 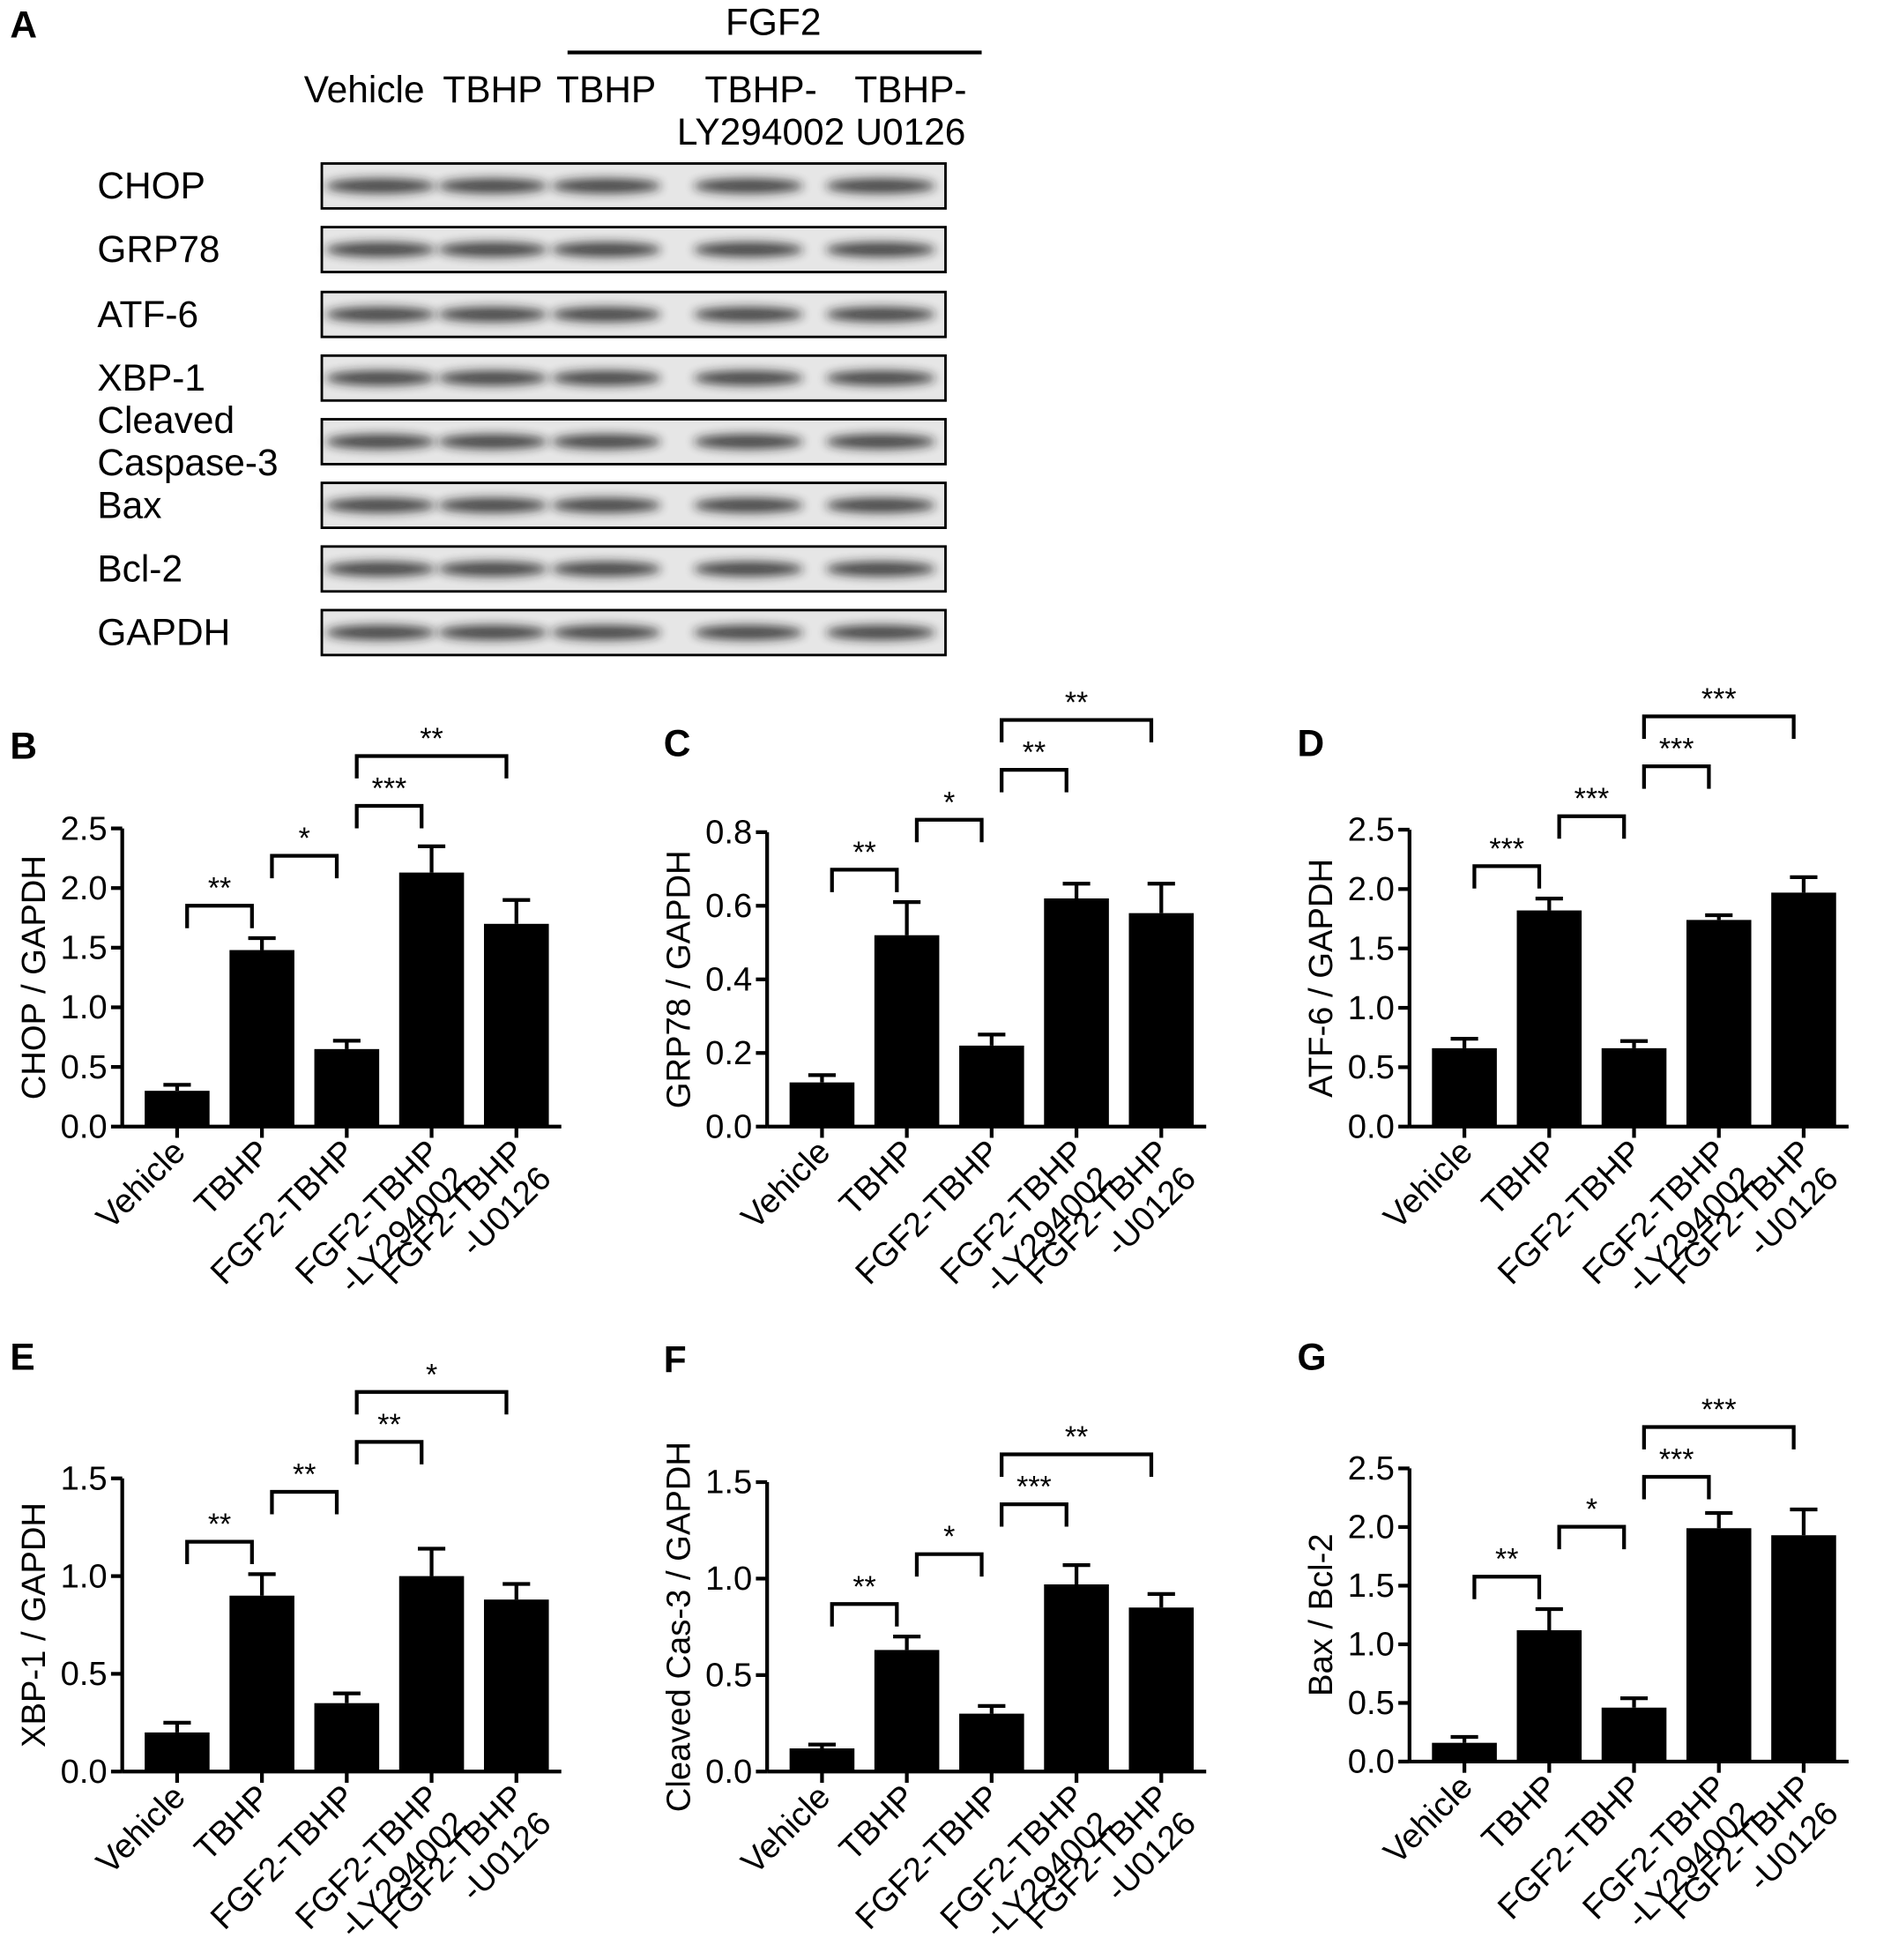 I want to click on y-axis-label: ATF-6 / GAPDH, so click(x=1321, y=978).